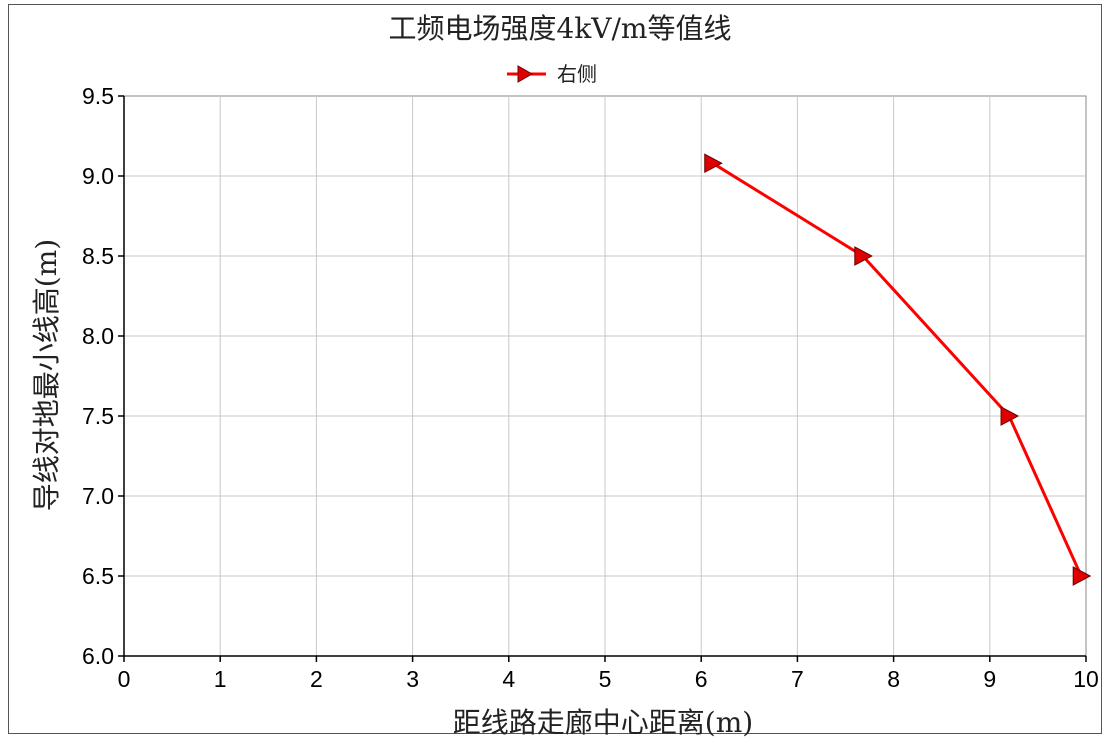  What do you see at coordinates (98, 576) in the screenshot?
I see `y-tick-label: 6.5` at bounding box center [98, 576].